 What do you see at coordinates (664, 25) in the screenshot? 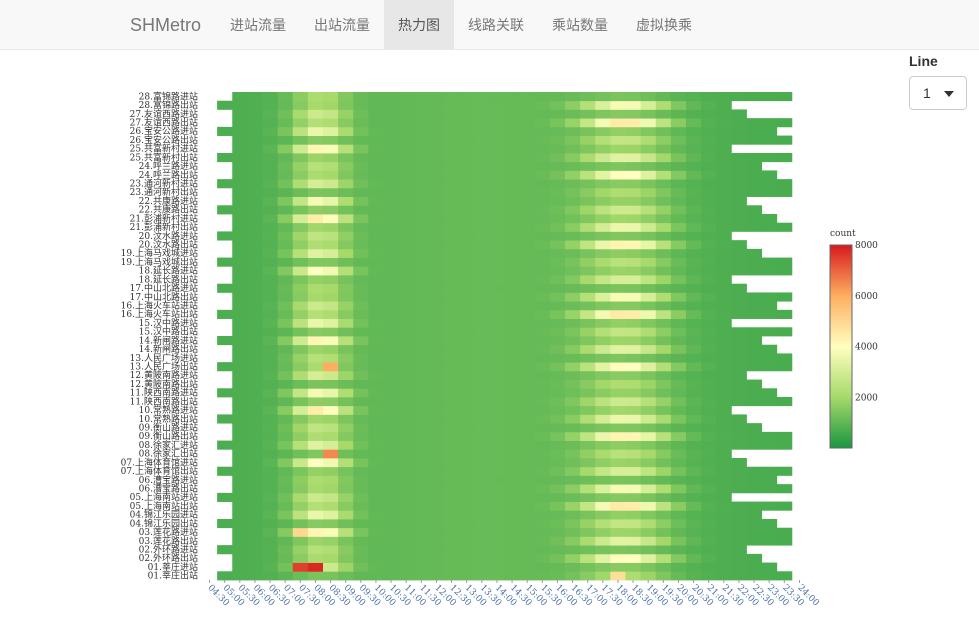
I see `tab-virtual-transfer: 虚拟换乘` at bounding box center [664, 25].